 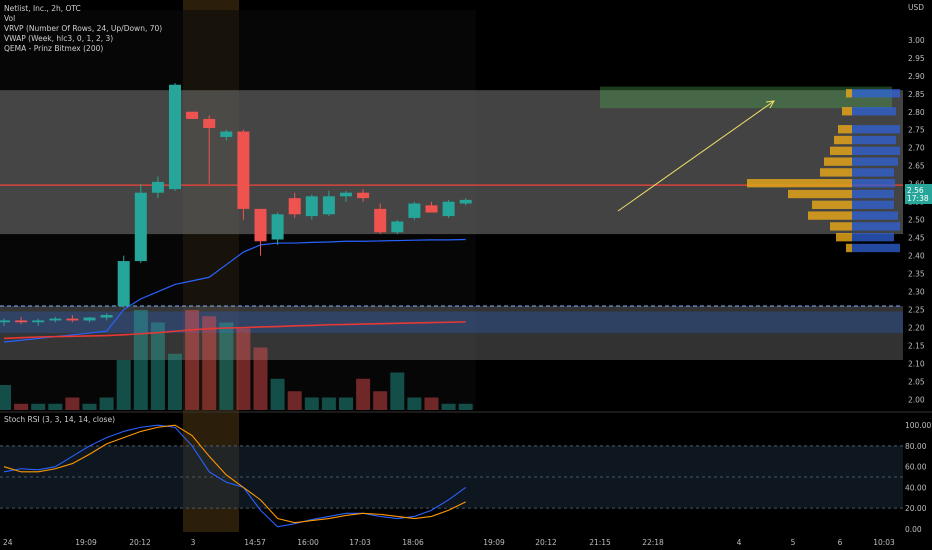 I want to click on legend-title: Netlist, Inc., 2h, OTC, so click(x=42, y=8).